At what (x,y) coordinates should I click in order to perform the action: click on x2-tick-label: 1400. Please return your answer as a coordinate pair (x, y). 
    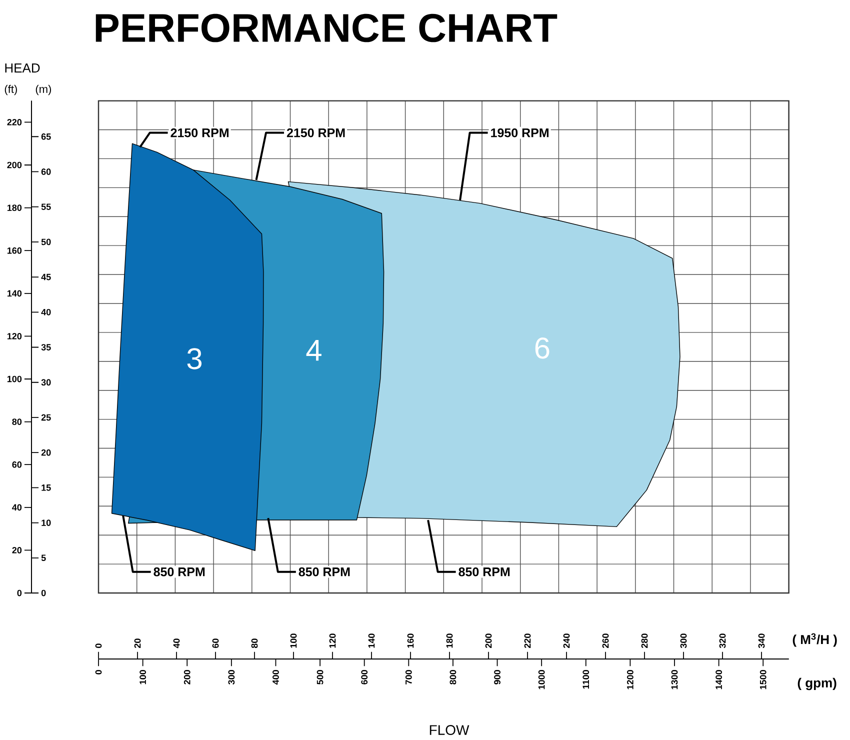
    Looking at the image, I should click on (719, 680).